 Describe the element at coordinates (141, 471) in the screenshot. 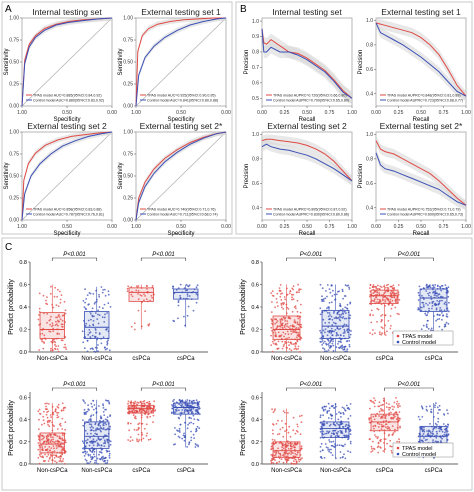

I see `box-ext2-category-label: csPCa` at that location.